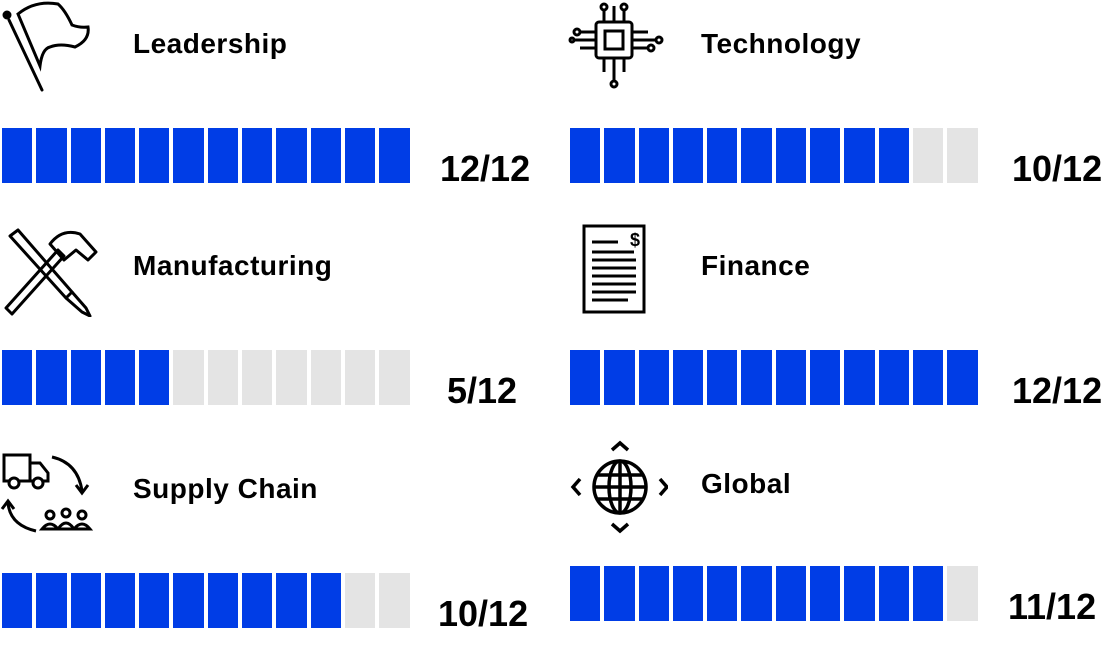 Image resolution: width=1111 pixels, height=655 pixels. Describe the element at coordinates (618, 47) in the screenshot. I see `circuit-chip-icon` at that location.